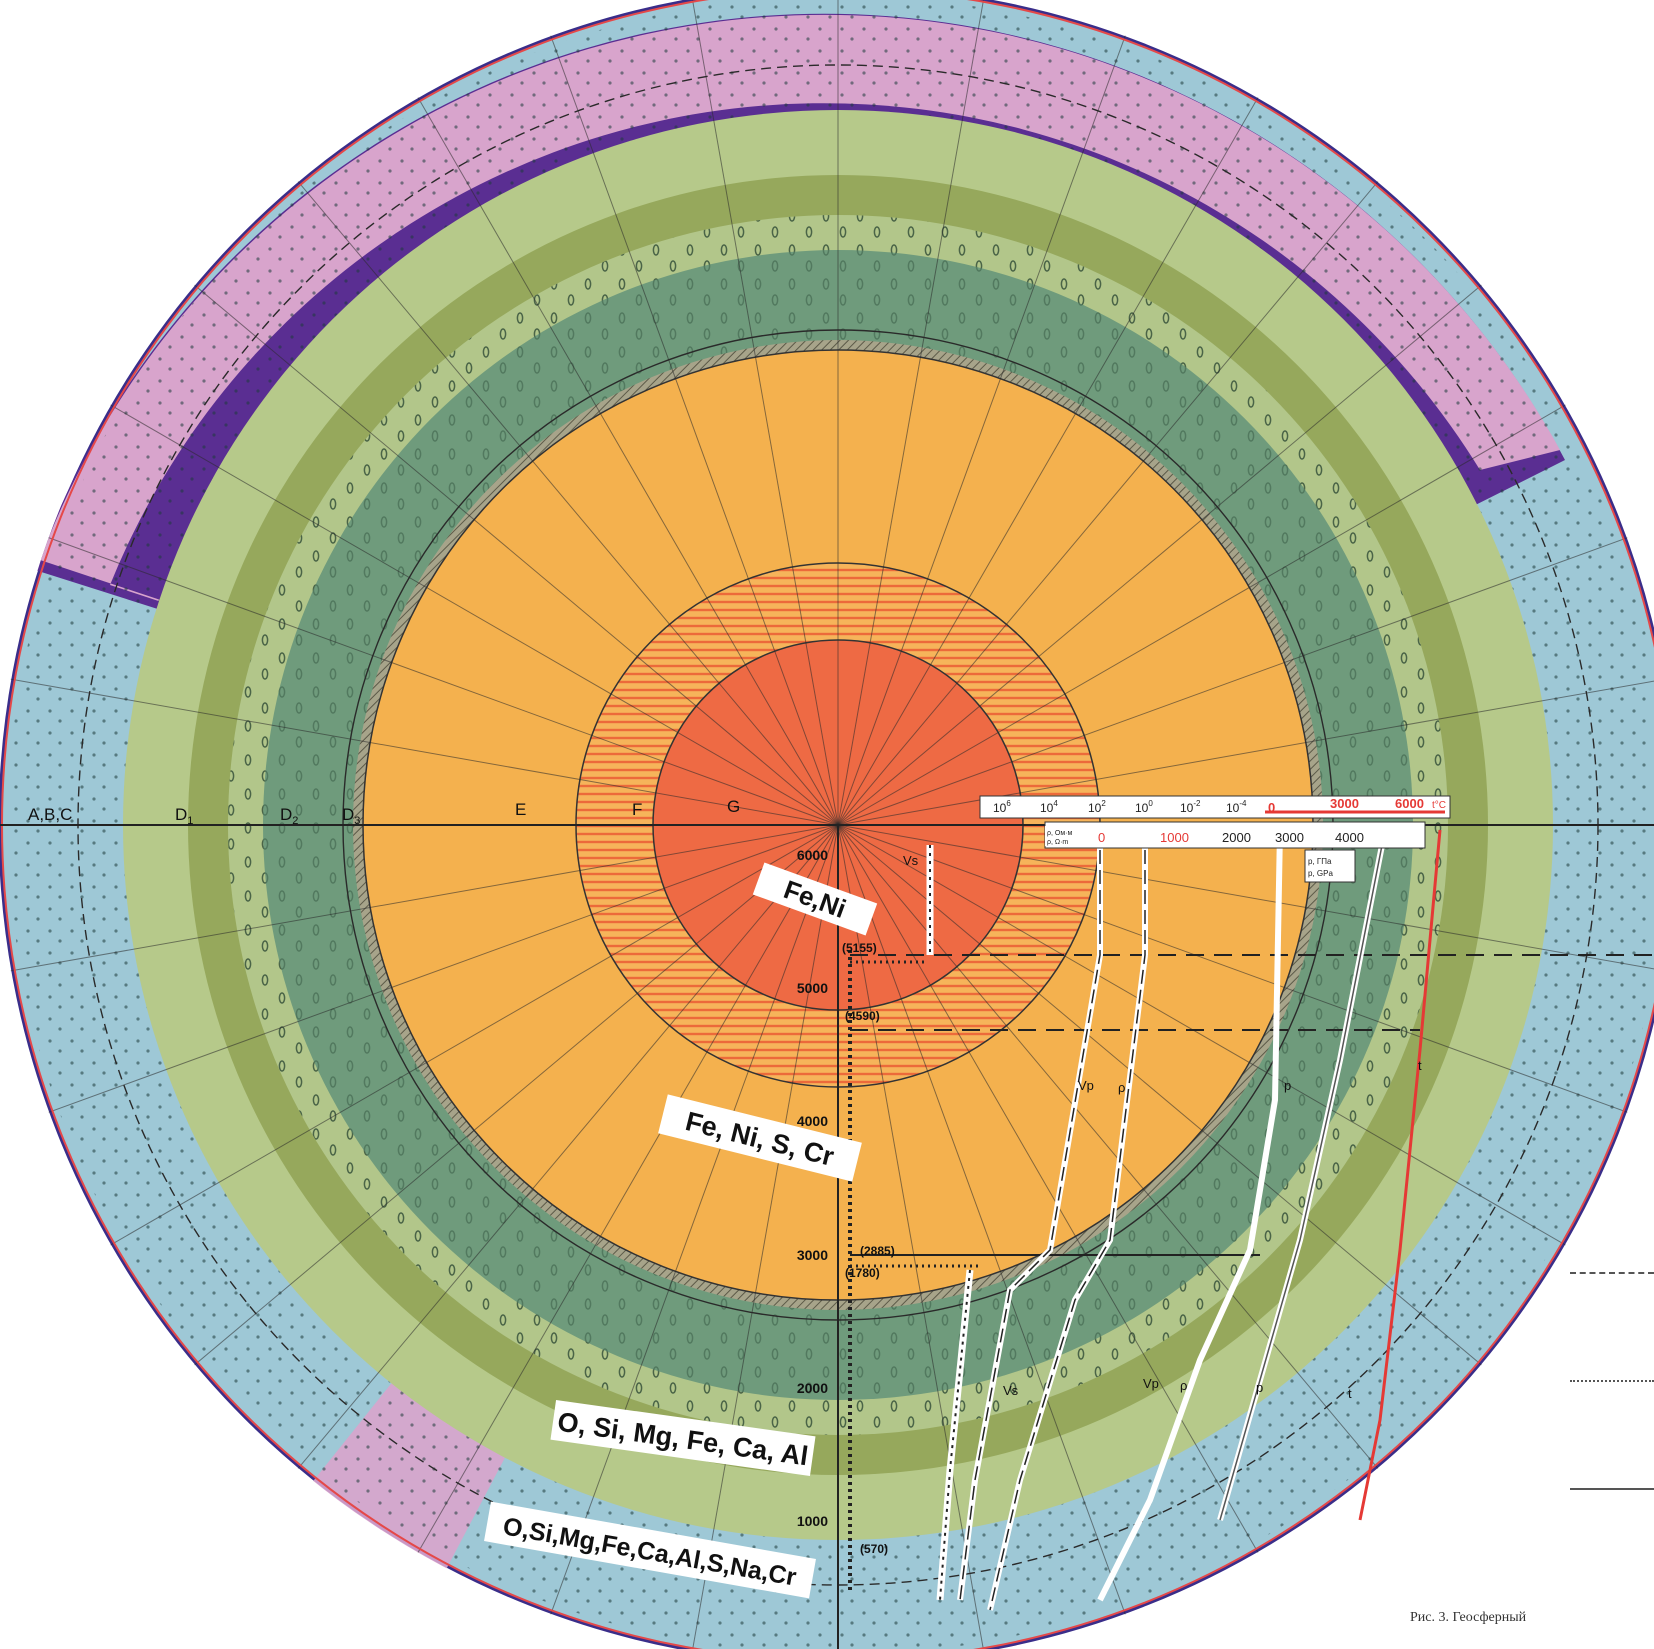 The image size is (1654, 1649). I want to click on press-0: 0, so click(1101, 837).